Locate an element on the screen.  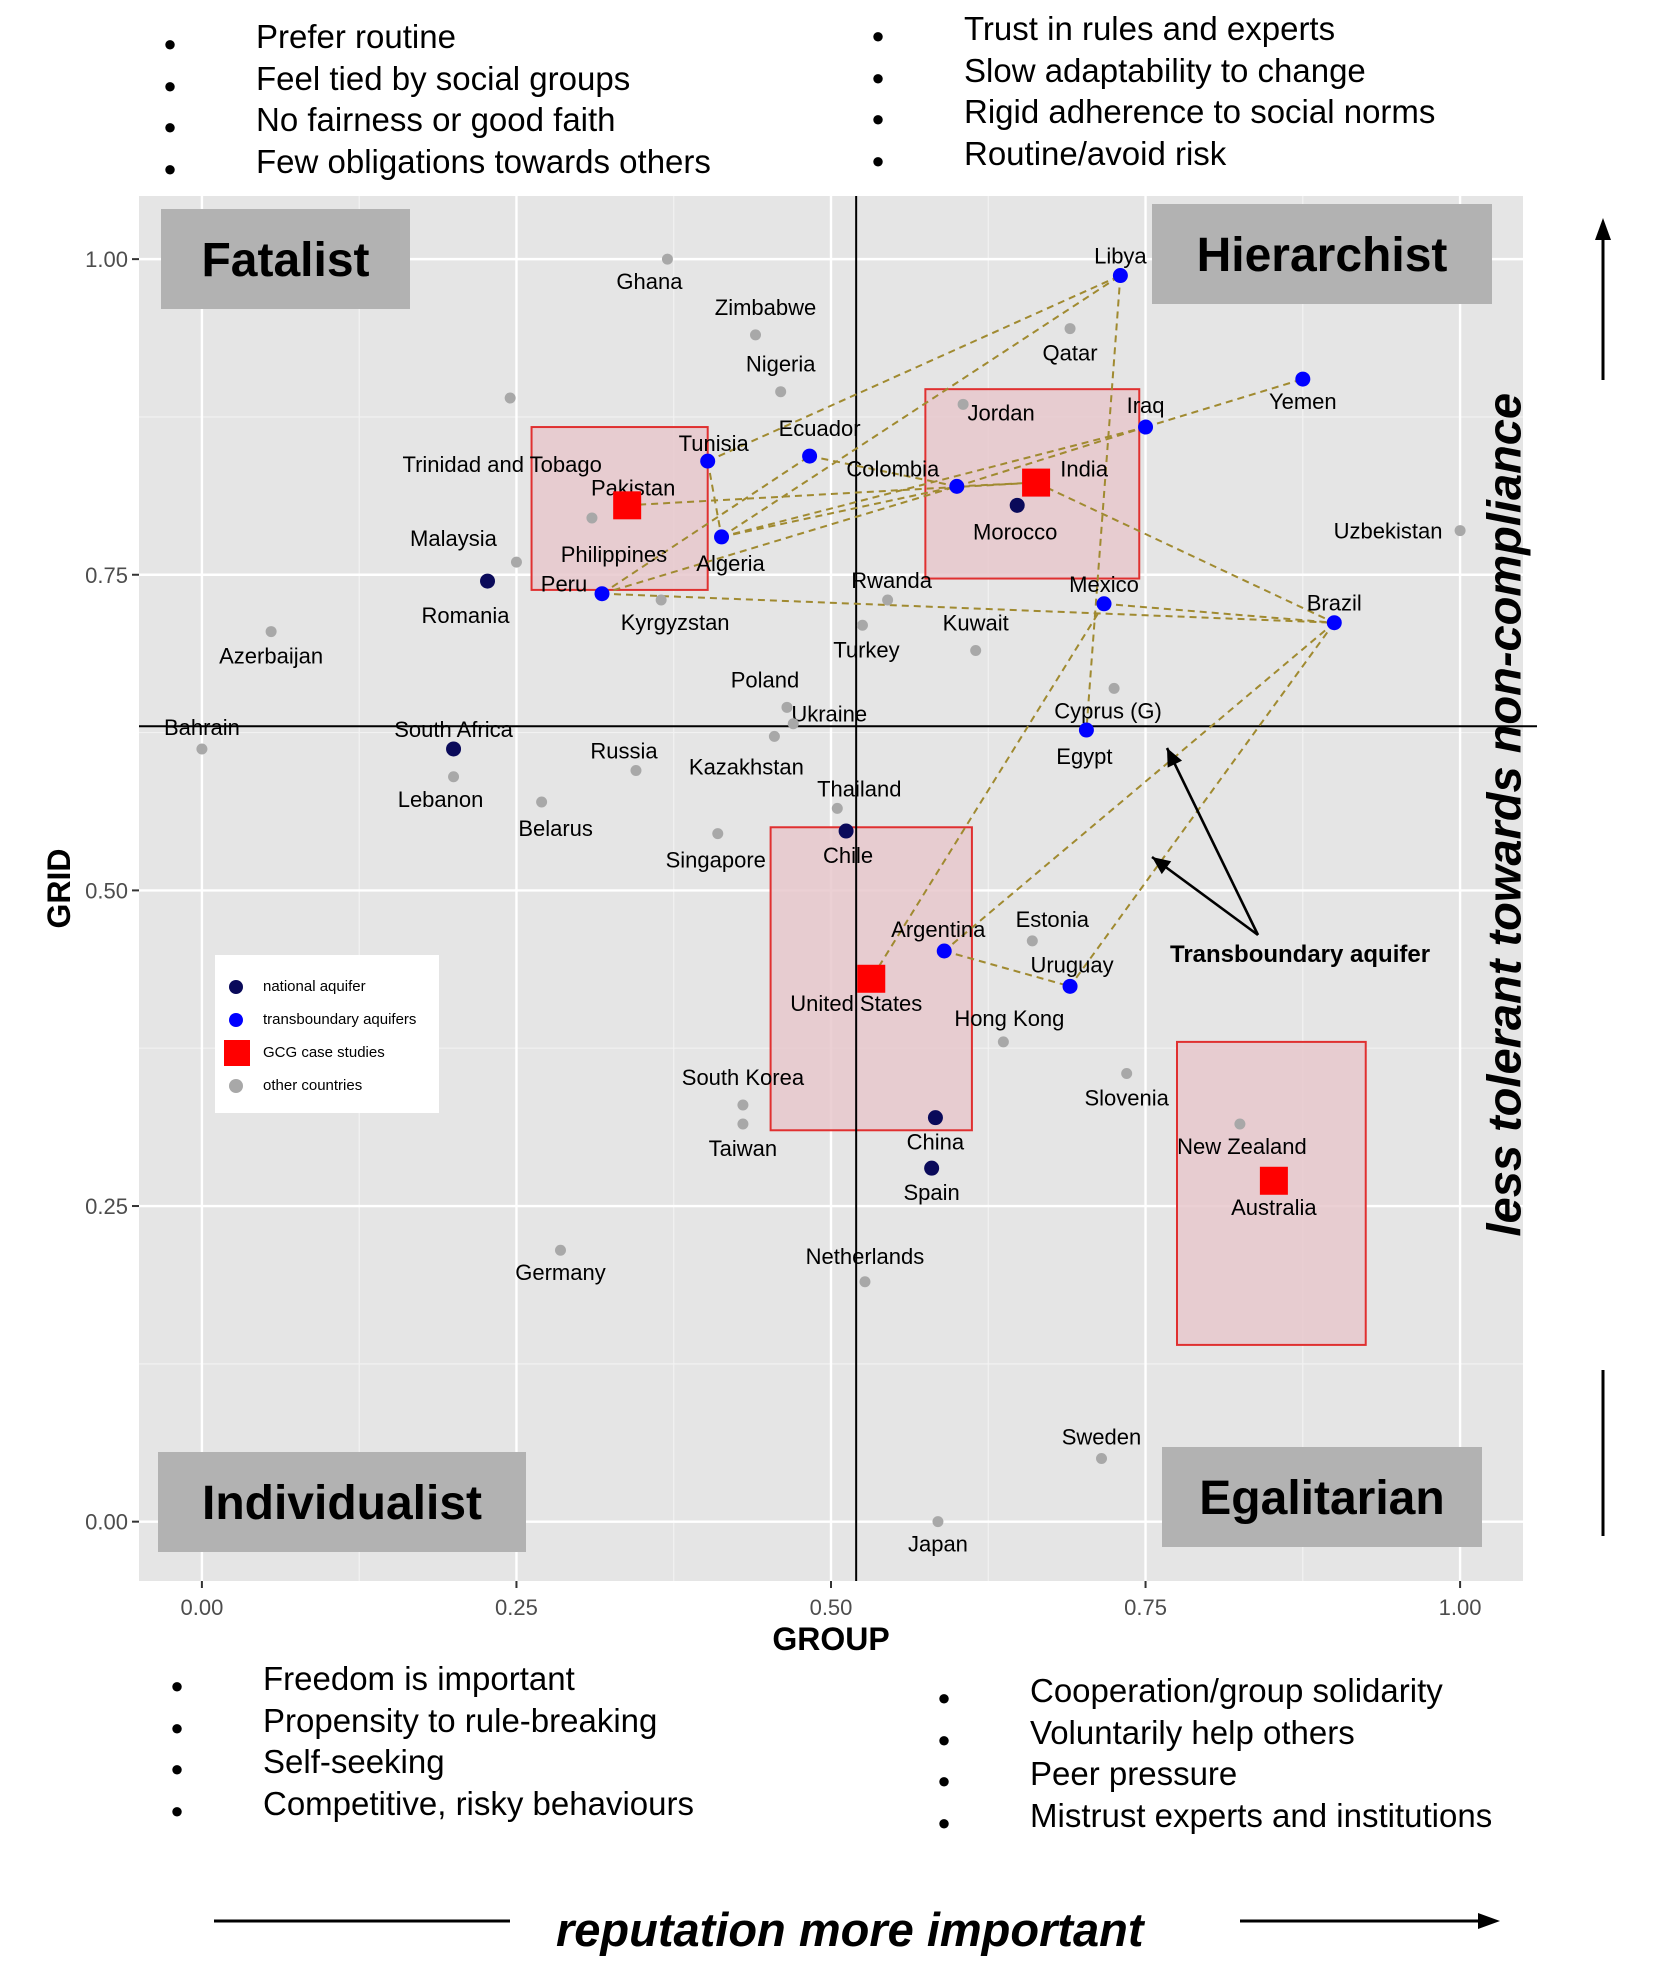
point-label: Algeria is located at coordinates (730, 563).